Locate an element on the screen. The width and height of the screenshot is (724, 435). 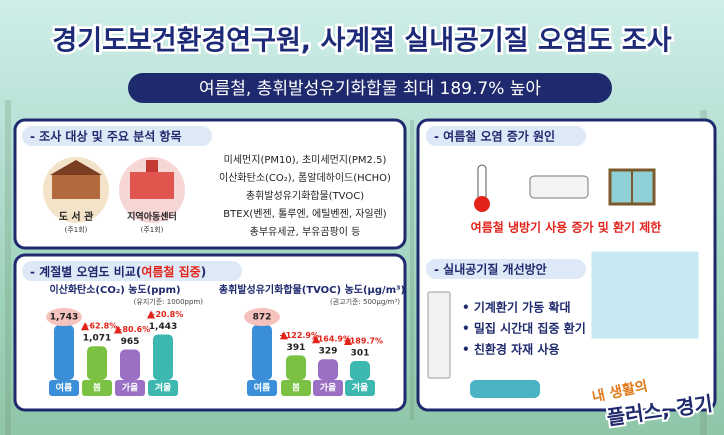
improvement-item: • 친환경 자재 사용 is located at coordinates (510, 349).